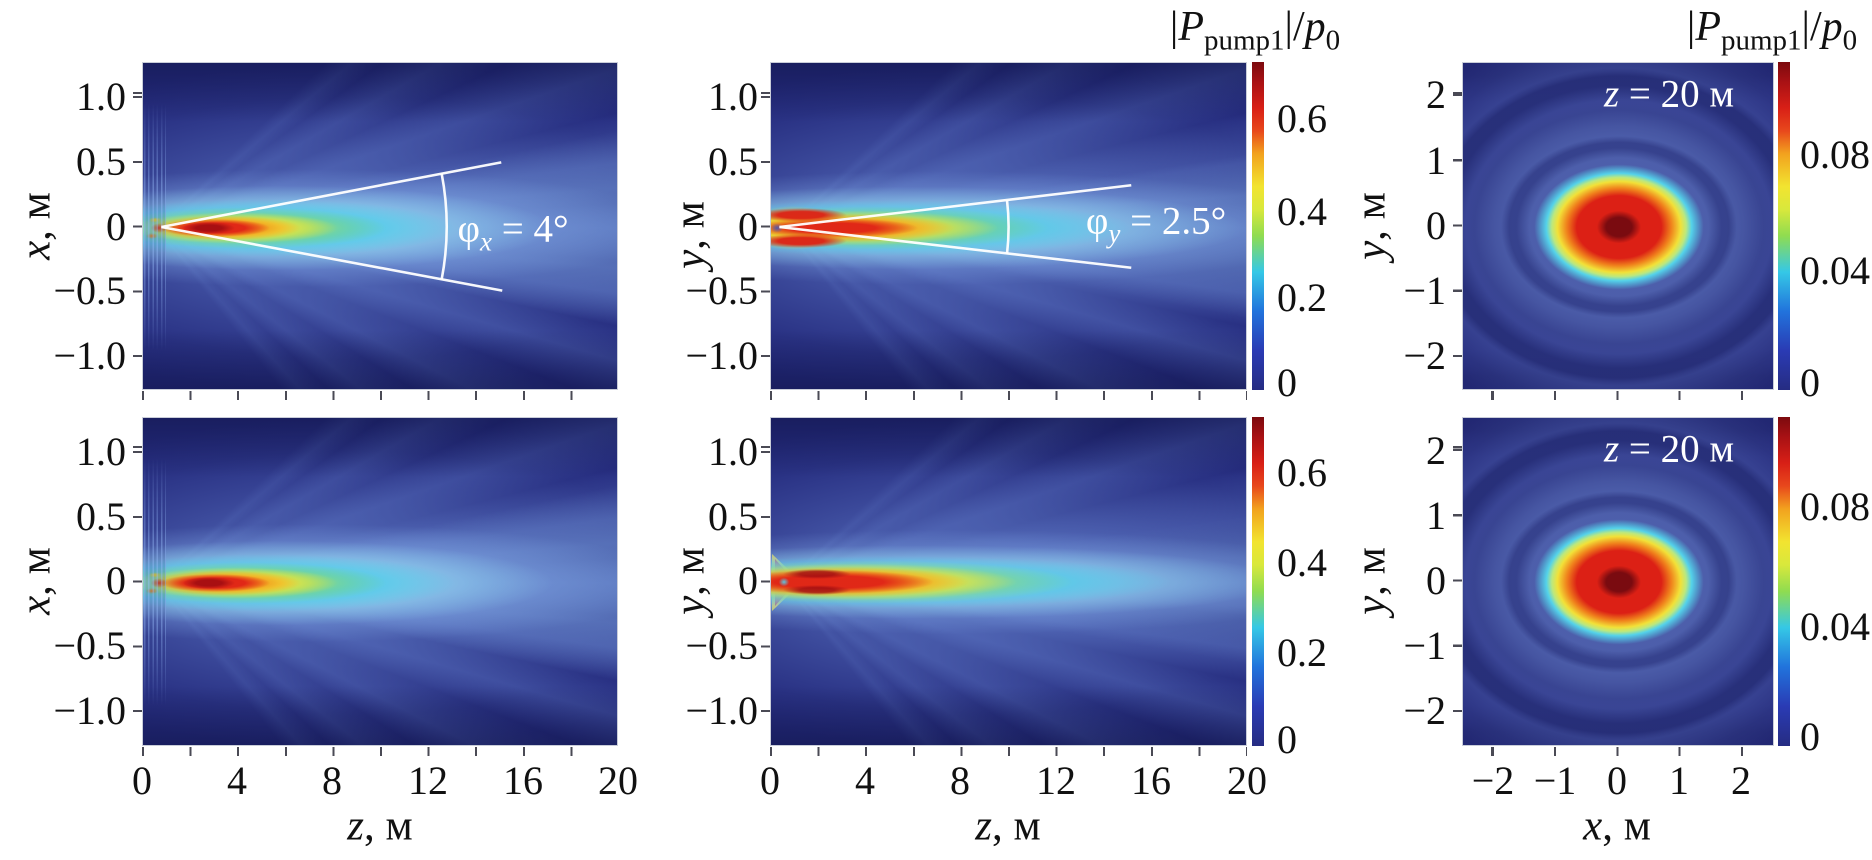 Image resolution: width=1872 pixels, height=860 pixels. I want to click on colorbar-title-cross: |Ppump1|/p0, so click(1772, 29).